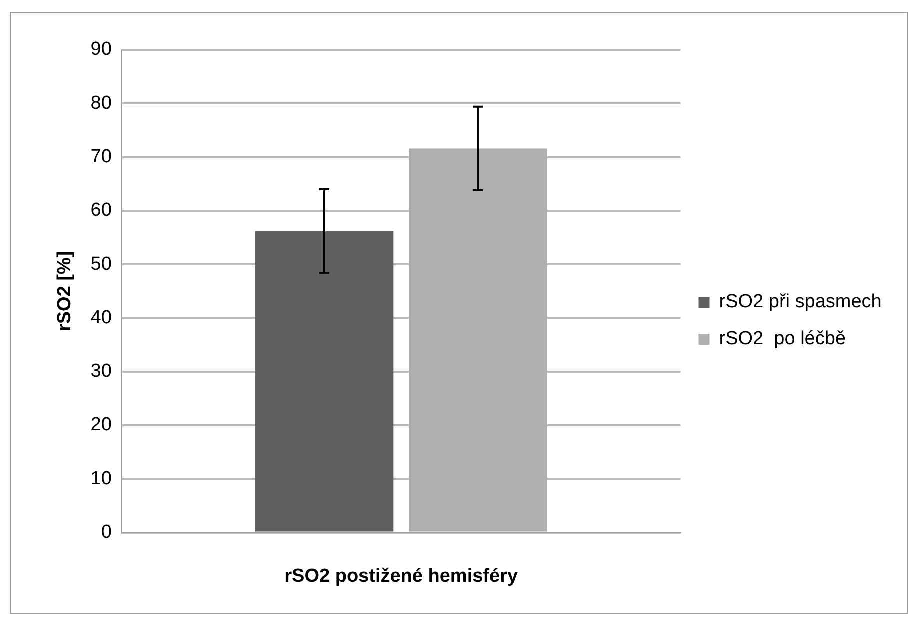 Image resolution: width=911 pixels, height=617 pixels. What do you see at coordinates (101, 479) in the screenshot?
I see `y-tick-label: 10` at bounding box center [101, 479].